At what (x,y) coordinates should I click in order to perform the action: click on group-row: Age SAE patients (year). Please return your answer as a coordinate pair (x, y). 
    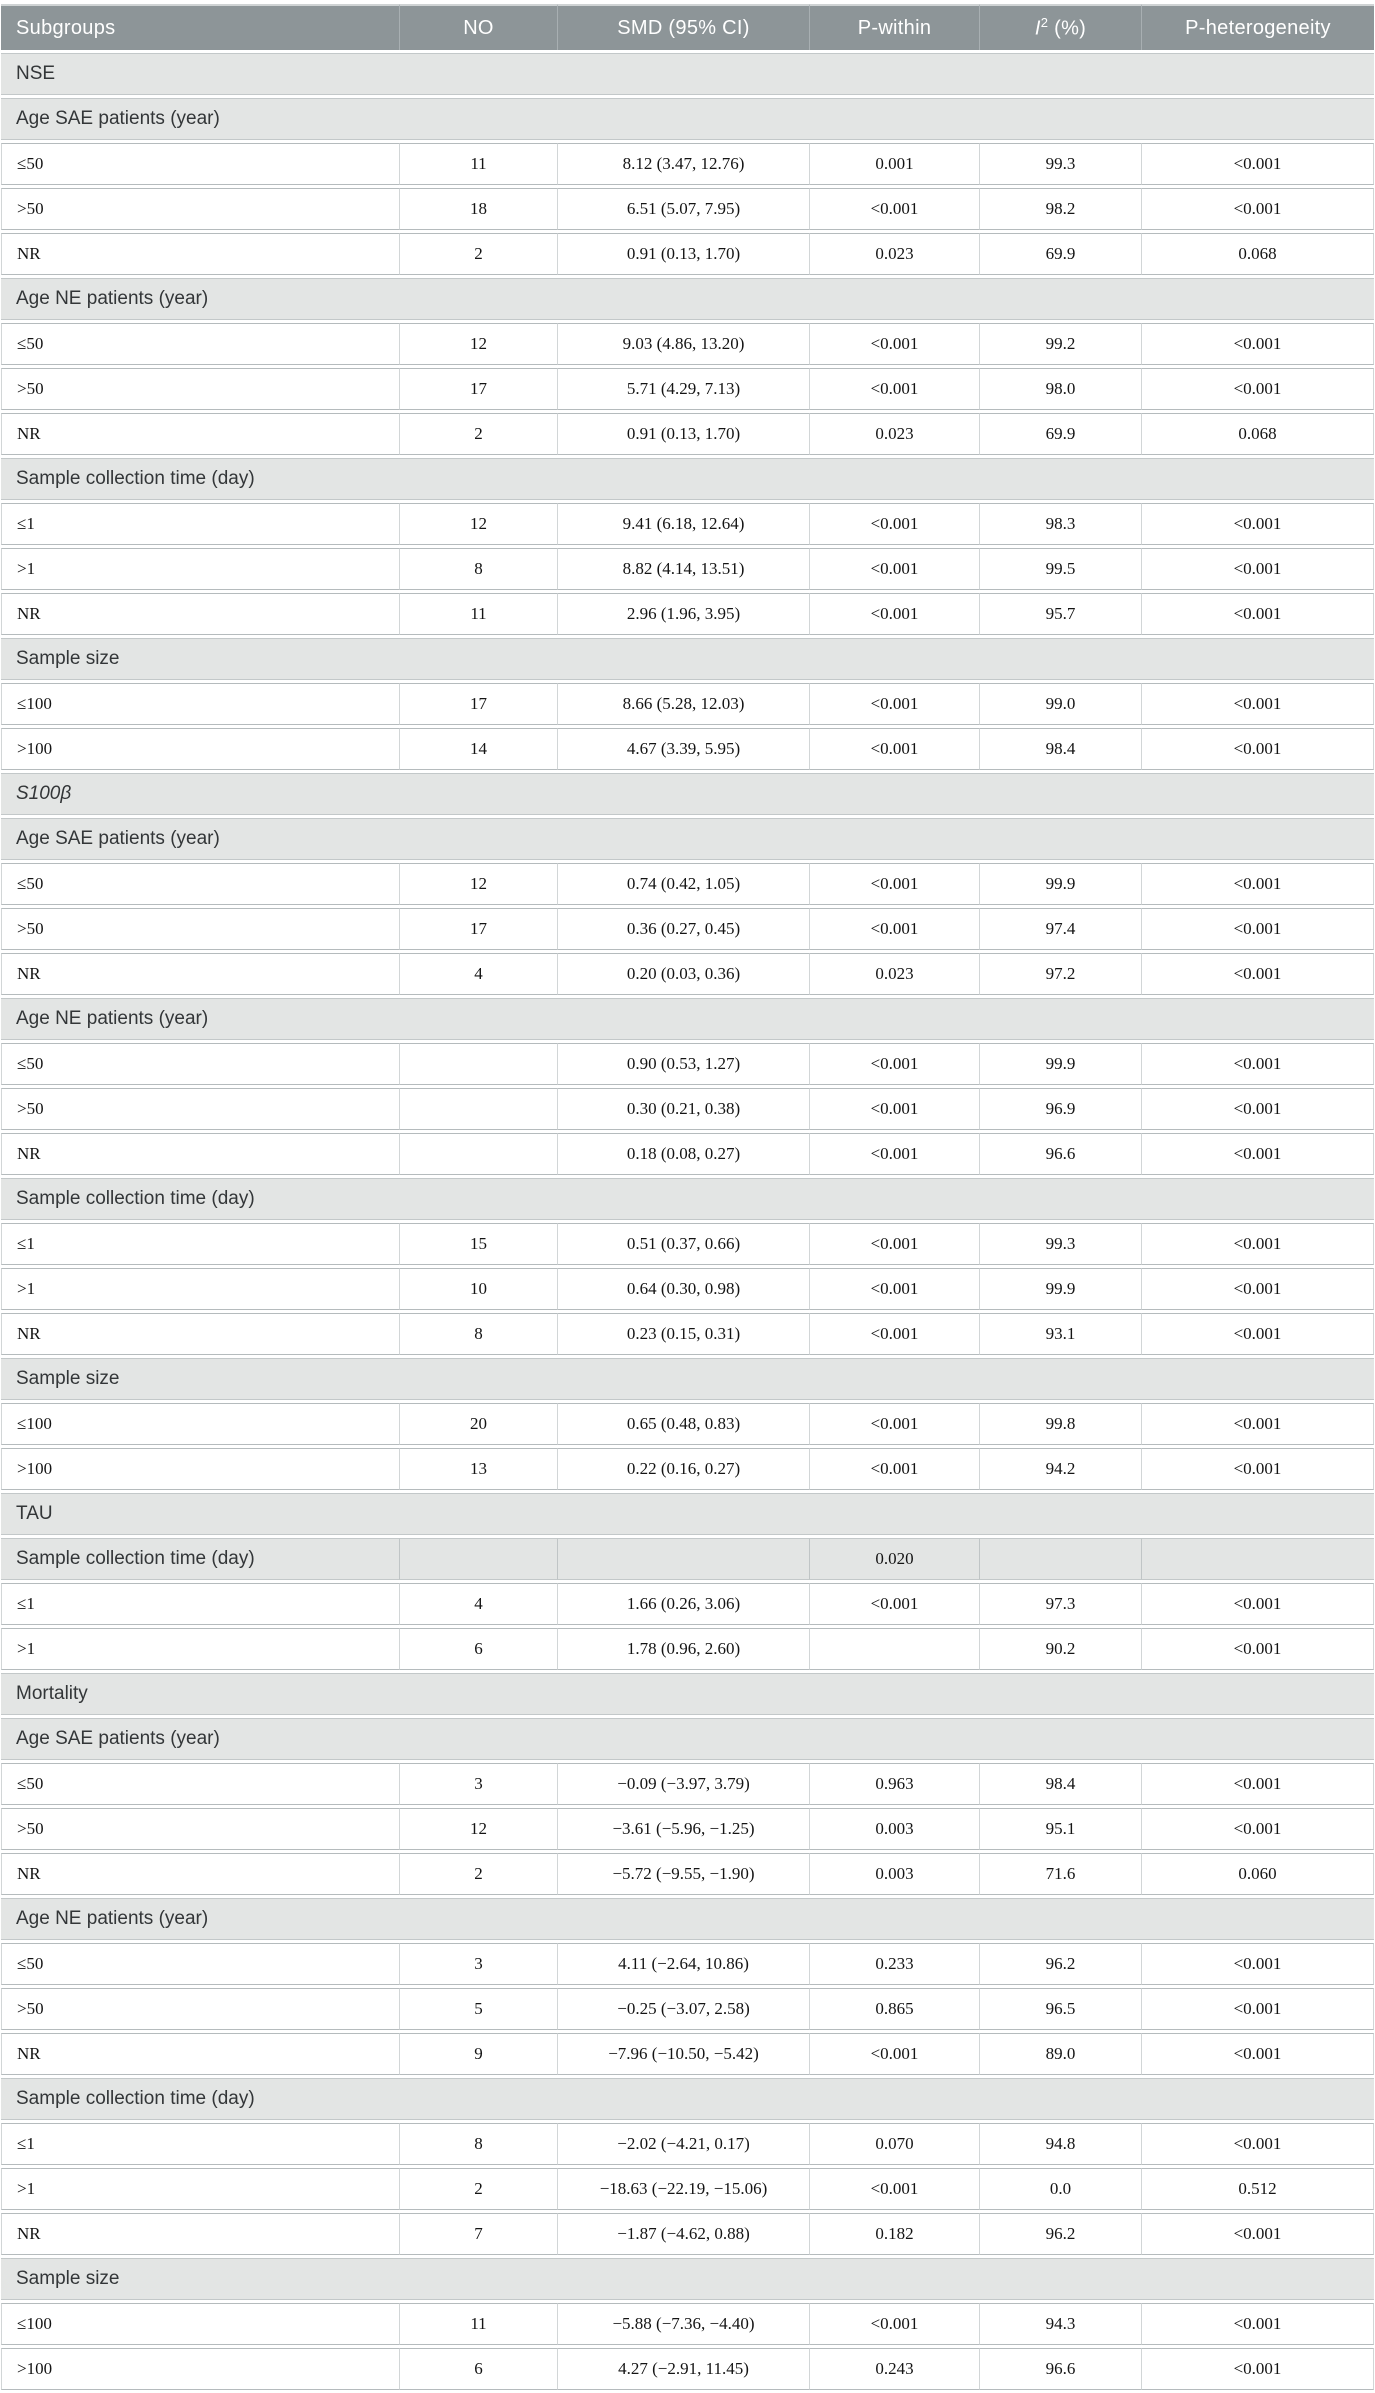
    Looking at the image, I should click on (687, 1739).